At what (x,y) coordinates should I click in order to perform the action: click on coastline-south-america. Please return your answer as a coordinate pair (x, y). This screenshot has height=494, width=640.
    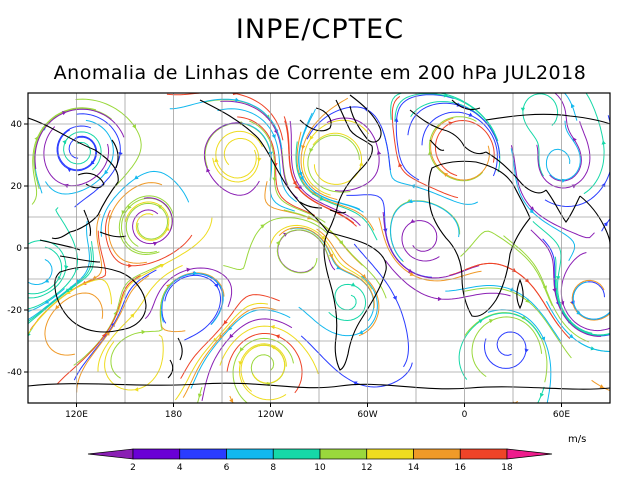
    Looking at the image, I should click on (355, 301).